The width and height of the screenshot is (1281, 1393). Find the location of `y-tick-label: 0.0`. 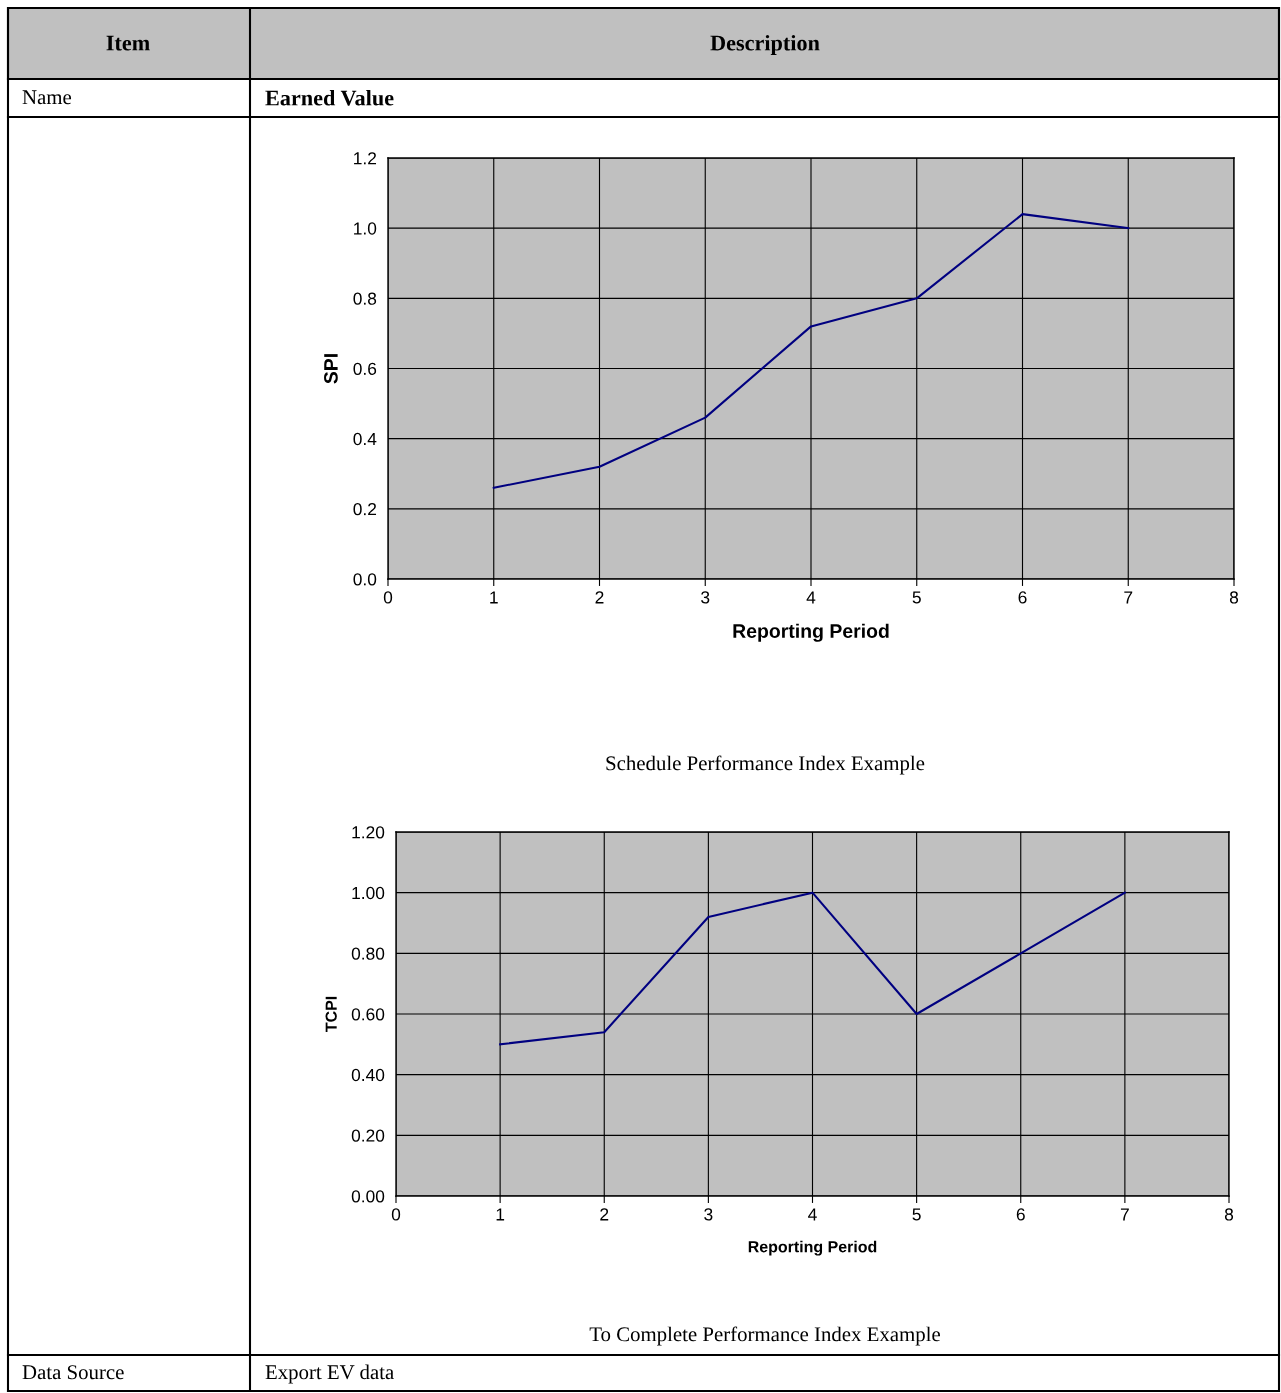

y-tick-label: 0.0 is located at coordinates (365, 579).